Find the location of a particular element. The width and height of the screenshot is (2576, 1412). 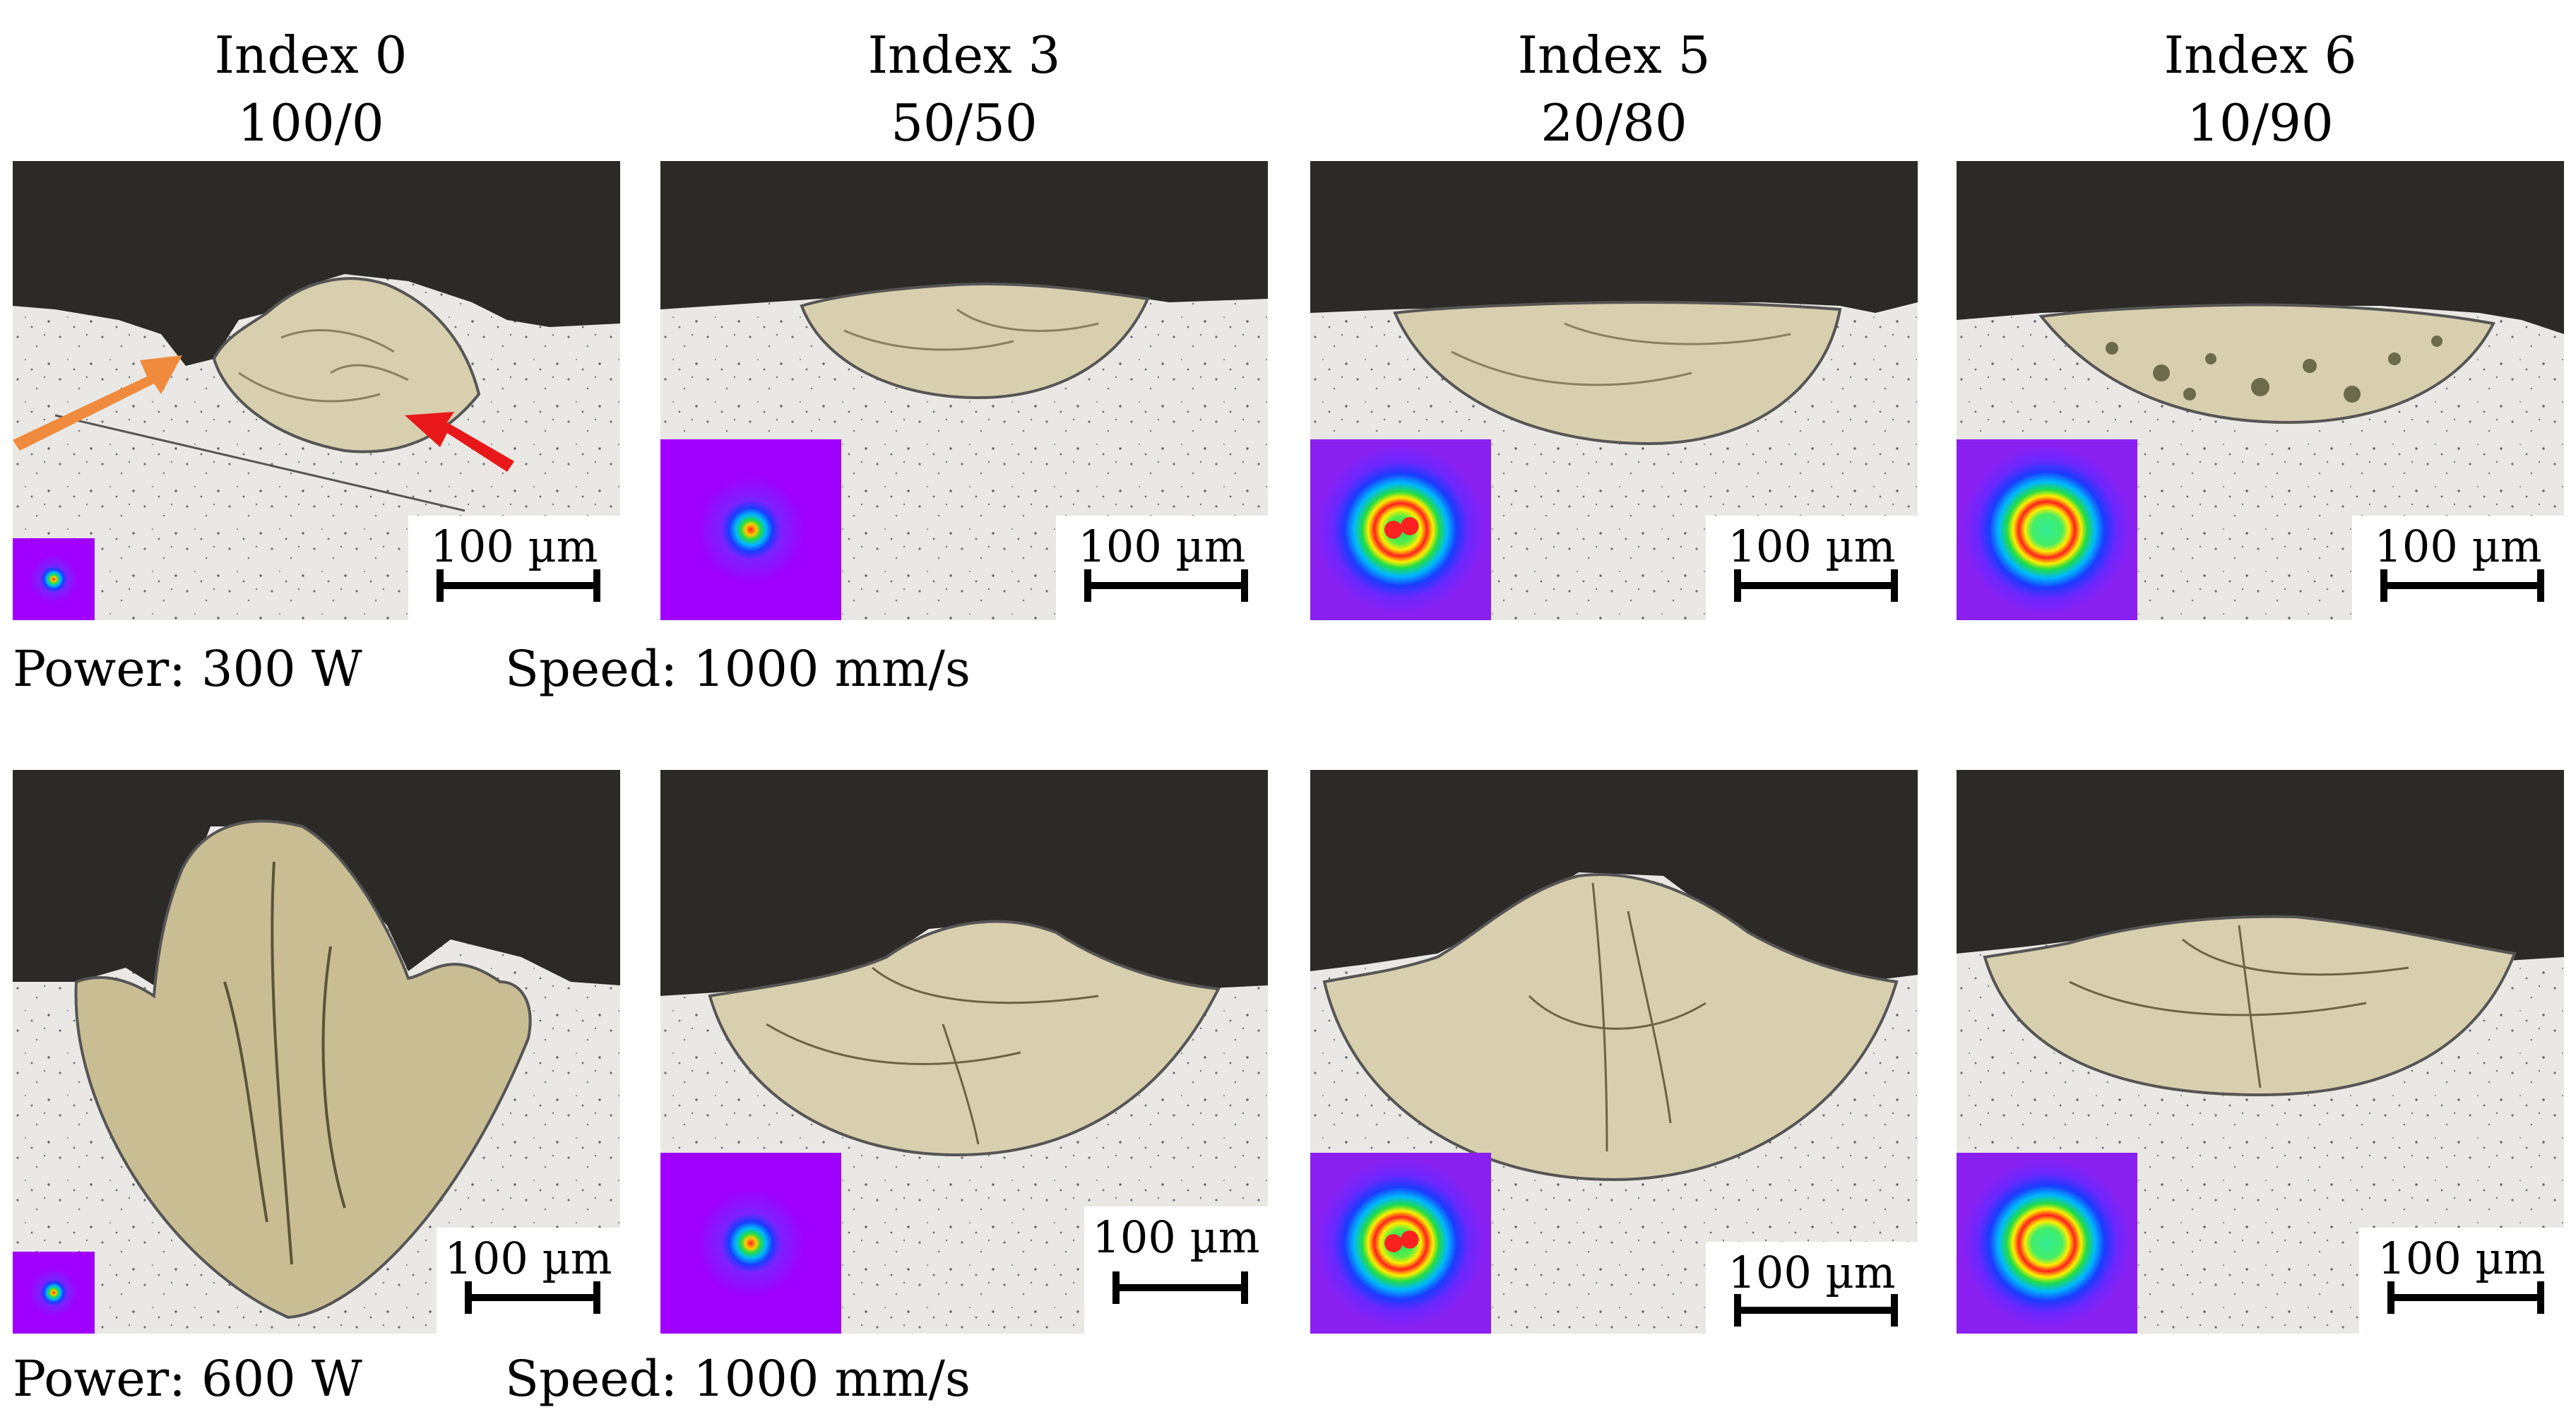

speed-label-row-1: Speed: 1000 mm/s is located at coordinates (738, 669).